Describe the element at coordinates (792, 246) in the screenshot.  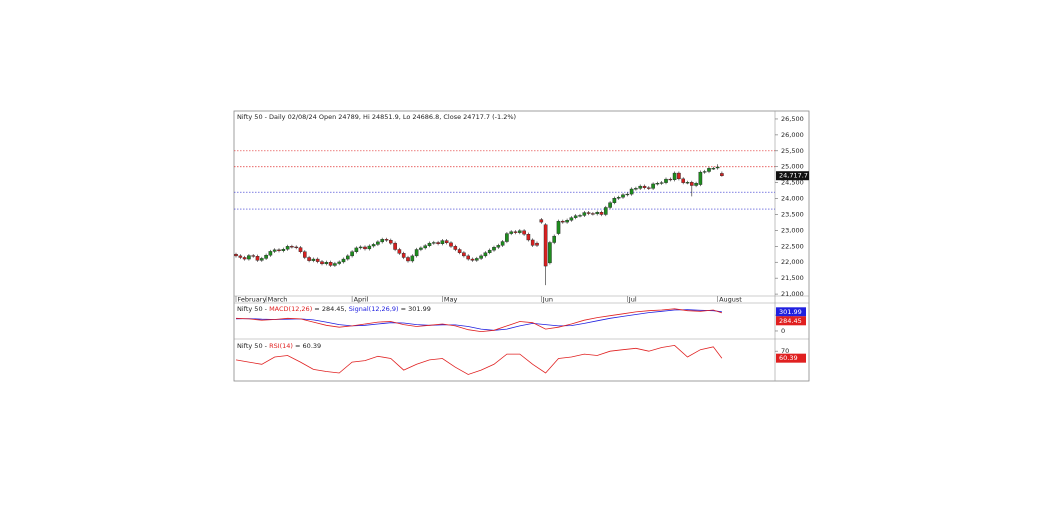
I see `y-tick-label: 22,500` at that location.